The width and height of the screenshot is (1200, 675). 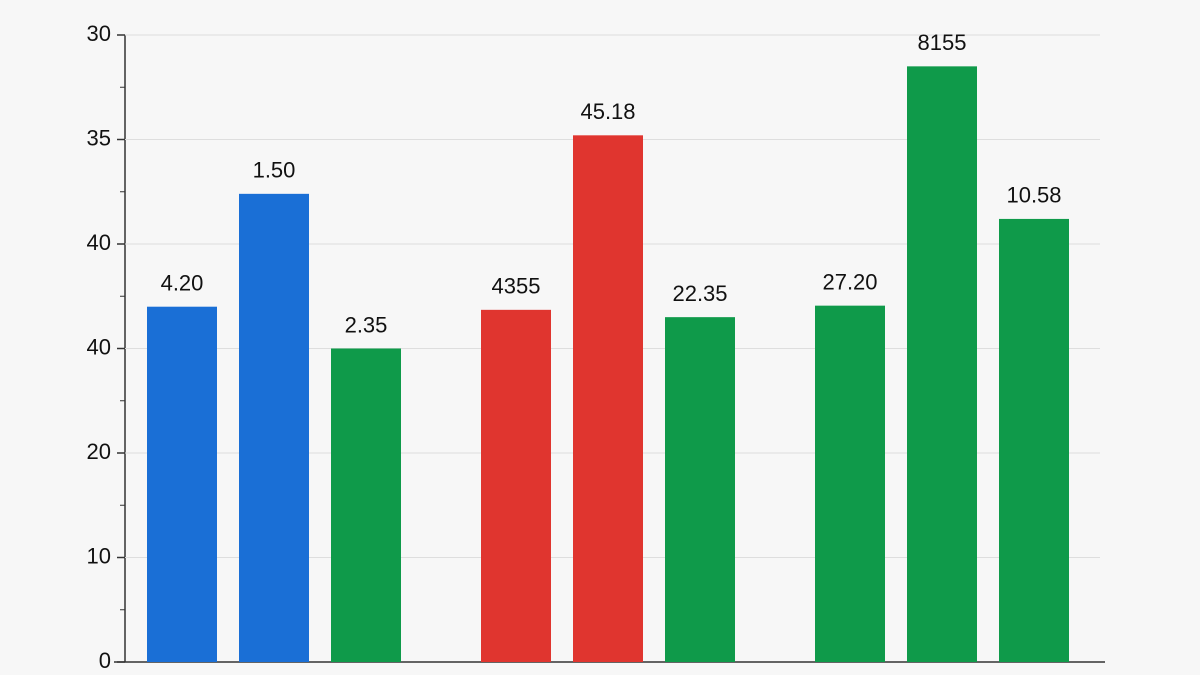 I want to click on y-tick-label: 20, so click(x=99, y=451).